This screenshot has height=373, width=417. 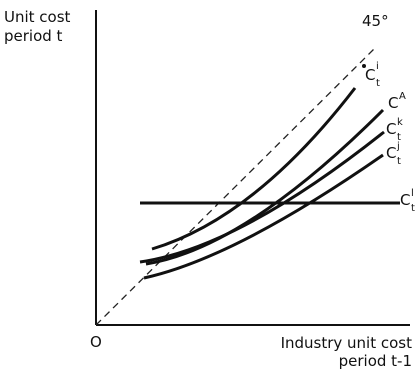 What do you see at coordinates (402, 96) in the screenshot?
I see `curve-label-ca-sup: A` at bounding box center [402, 96].